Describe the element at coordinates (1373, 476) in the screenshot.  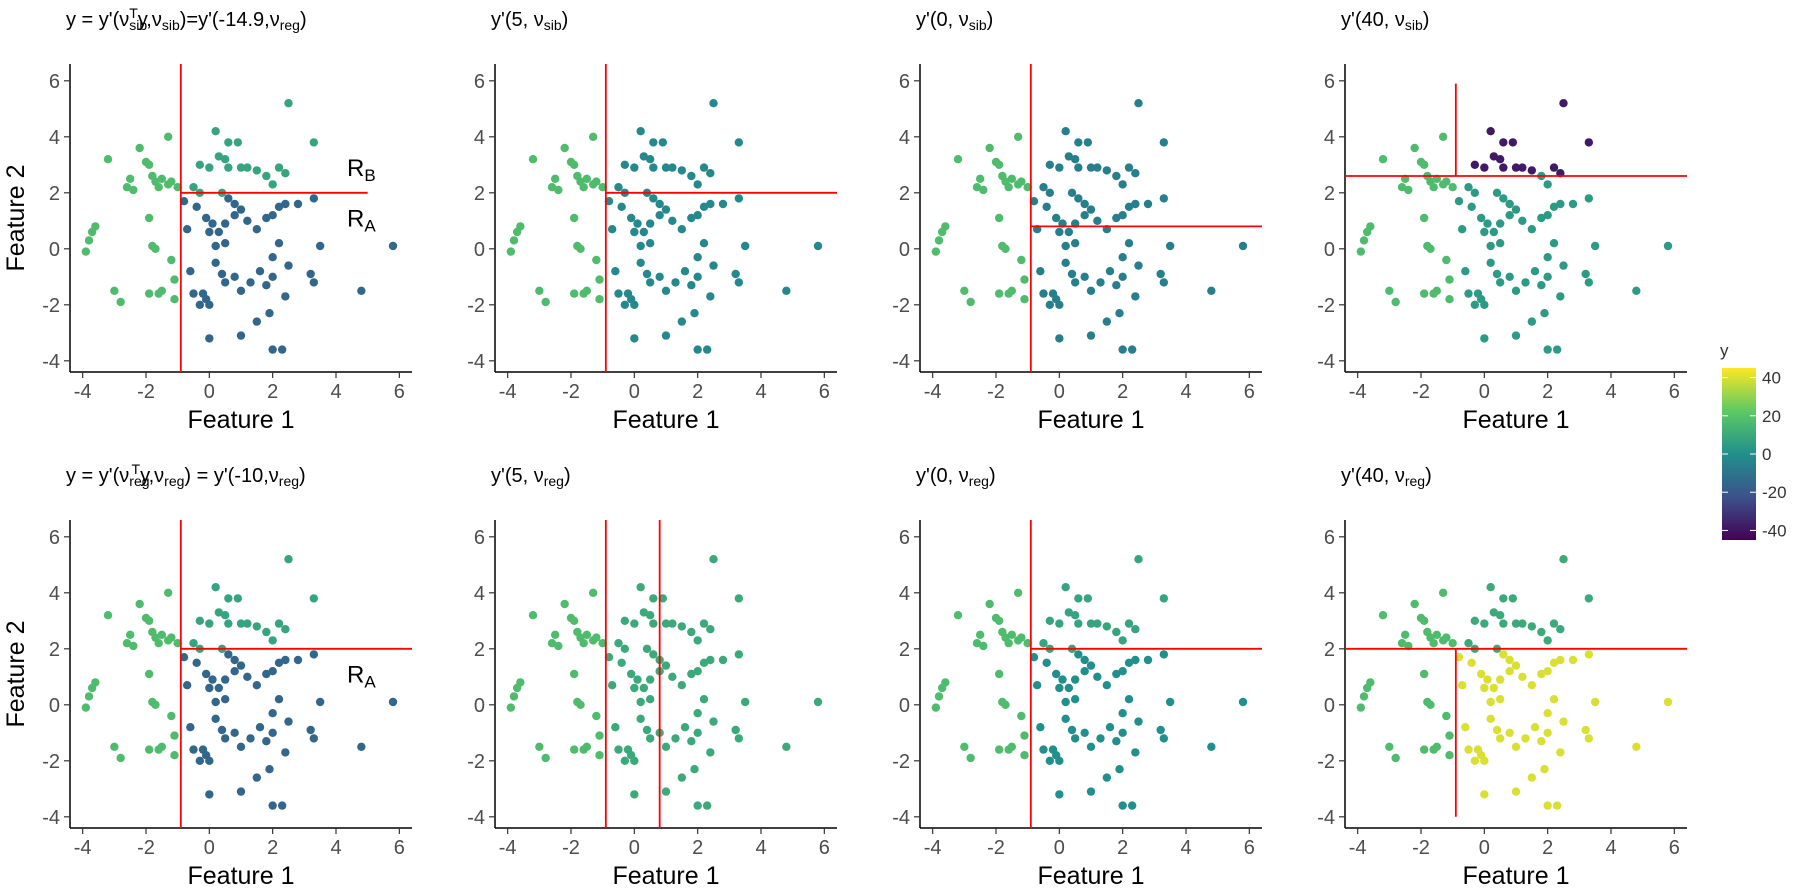
I see `title-text: y'(40, ν` at that location.